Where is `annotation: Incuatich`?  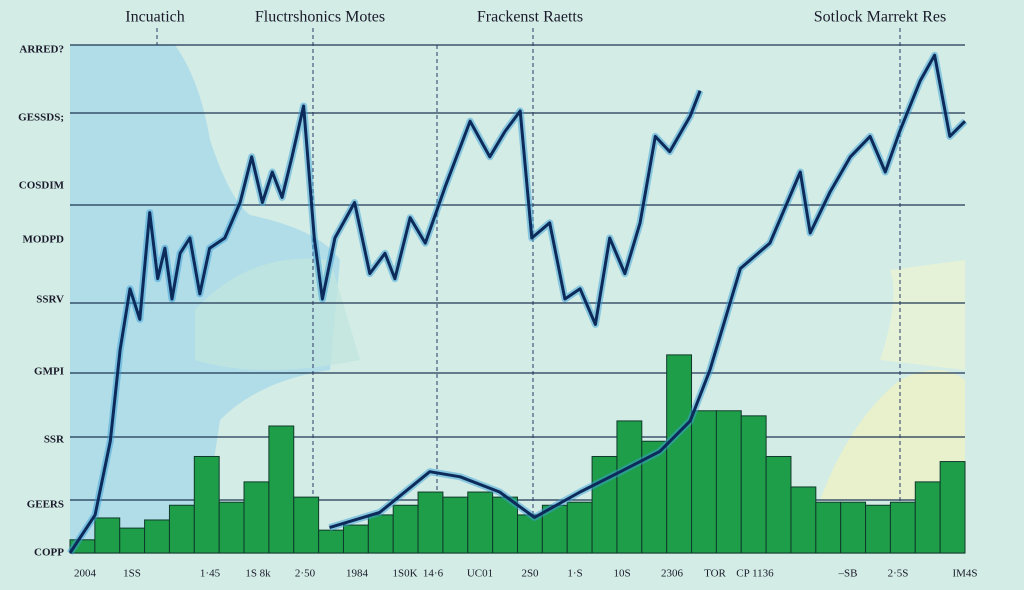
annotation: Incuatich is located at coordinates (155, 17).